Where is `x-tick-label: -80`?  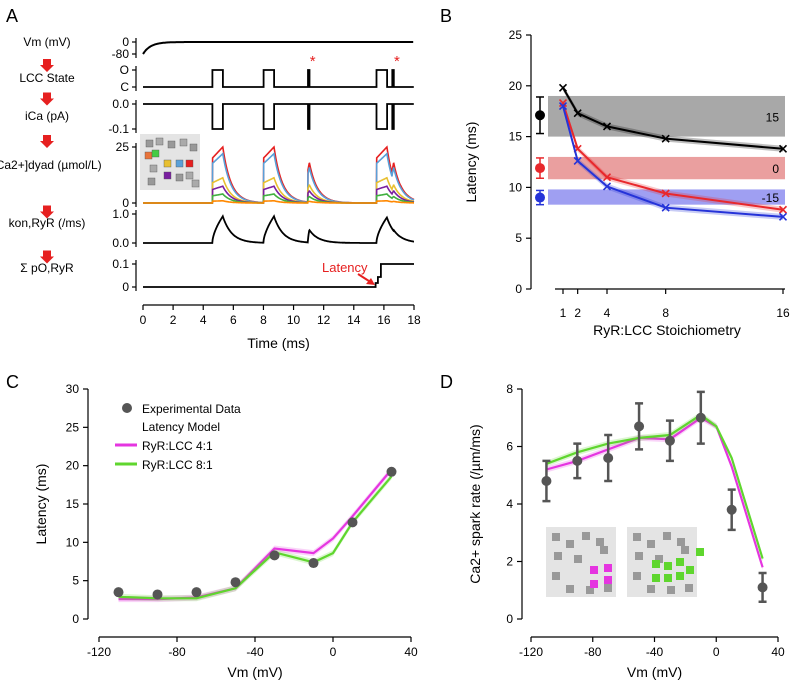
x-tick-label: -80 is located at coordinates (593, 652).